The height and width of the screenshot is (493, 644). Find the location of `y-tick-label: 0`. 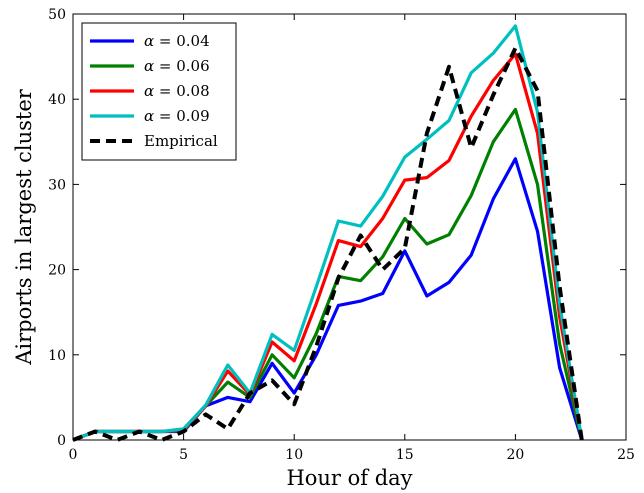

y-tick-label: 0 is located at coordinates (61, 441).